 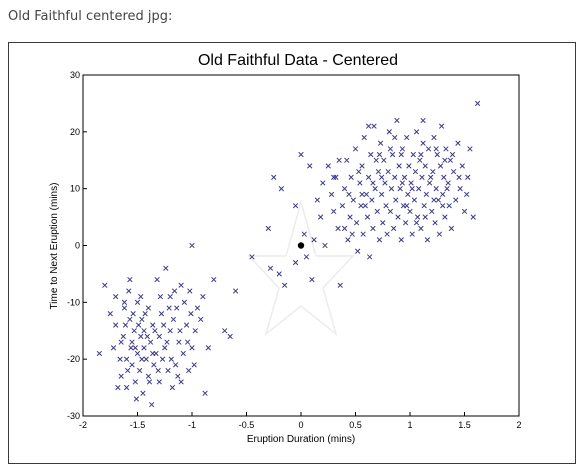 What do you see at coordinates (300, 425) in the screenshot?
I see `x-tick-label: 0` at bounding box center [300, 425].